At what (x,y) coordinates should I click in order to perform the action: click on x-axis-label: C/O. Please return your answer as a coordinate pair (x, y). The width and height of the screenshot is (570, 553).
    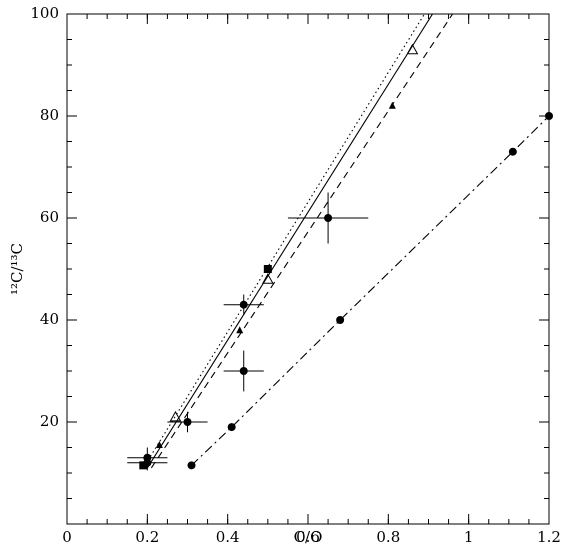
    Looking at the image, I should click on (308, 537).